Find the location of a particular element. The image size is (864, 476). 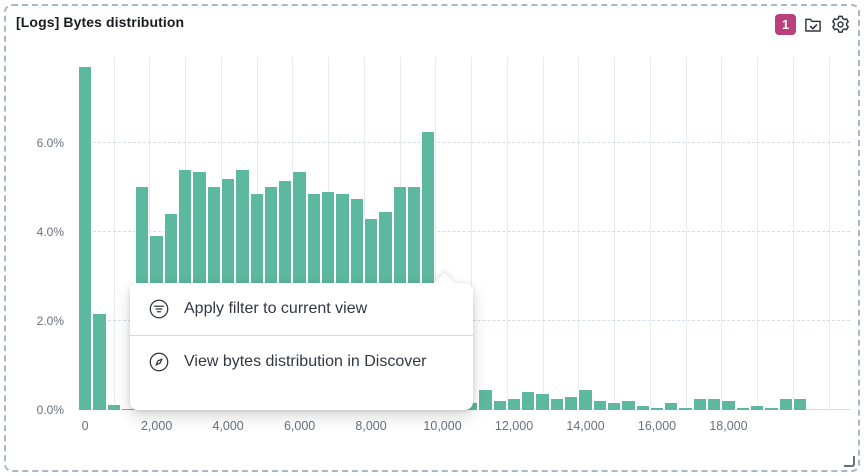

panel-title: [Logs] Bytes distribution is located at coordinates (100, 22).